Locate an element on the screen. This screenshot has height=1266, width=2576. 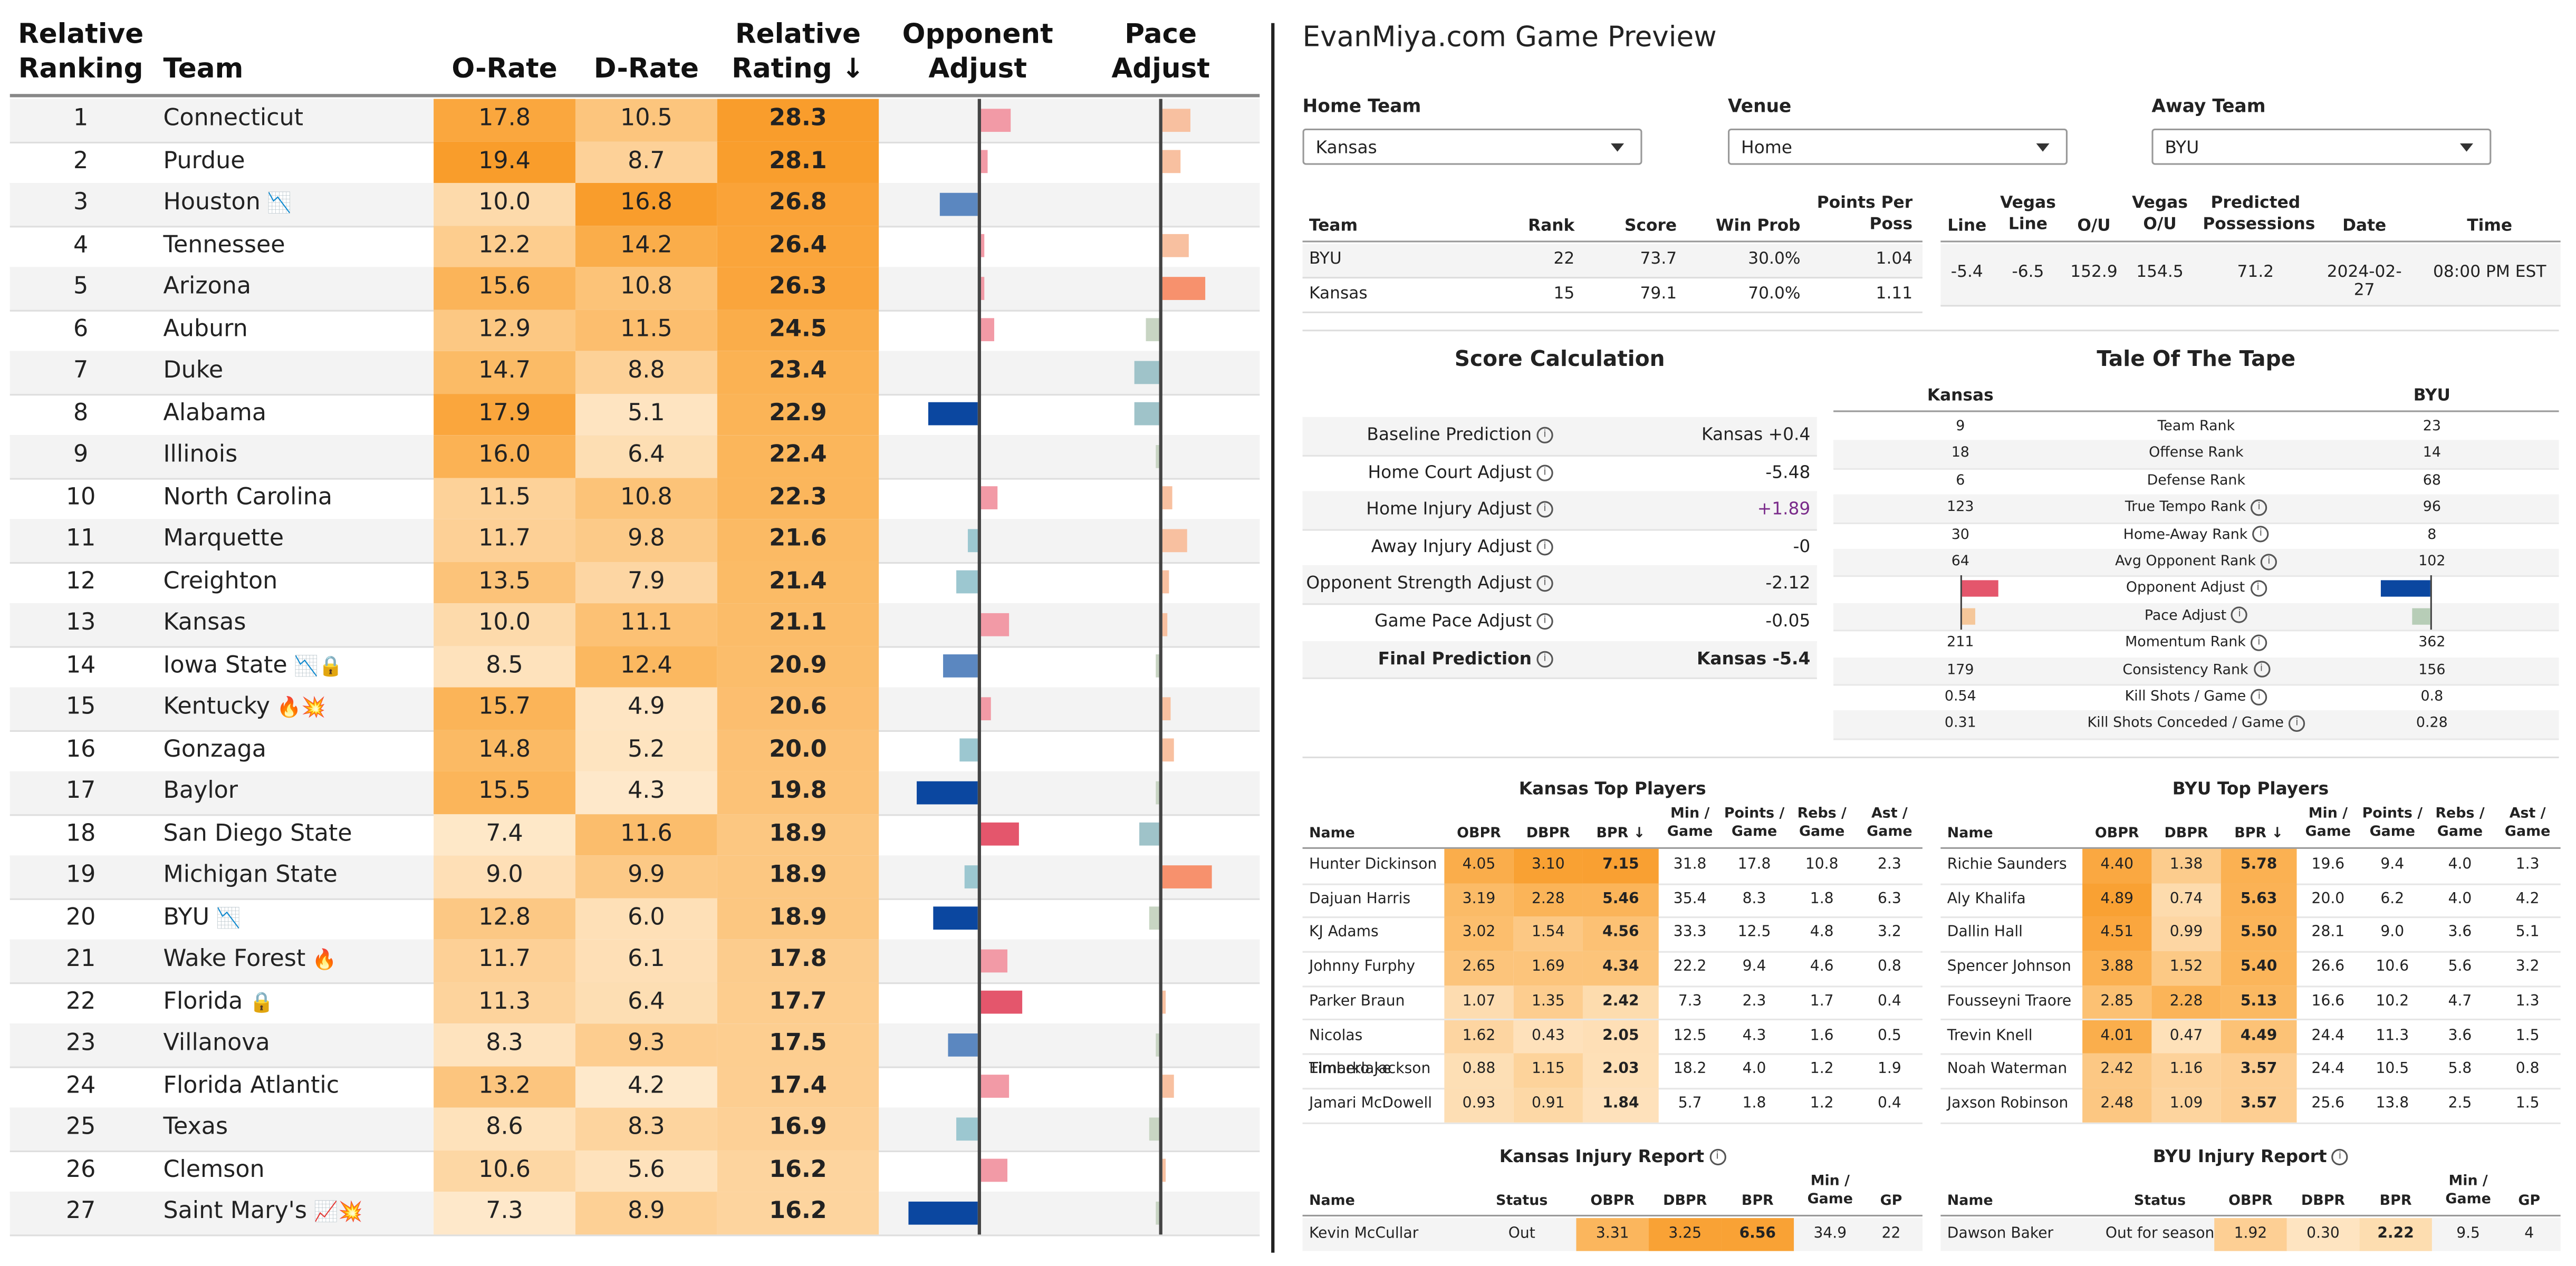
table-row: 21 Wake Forest 🔥 11.7 6.1 17.8 is located at coordinates (634, 961).